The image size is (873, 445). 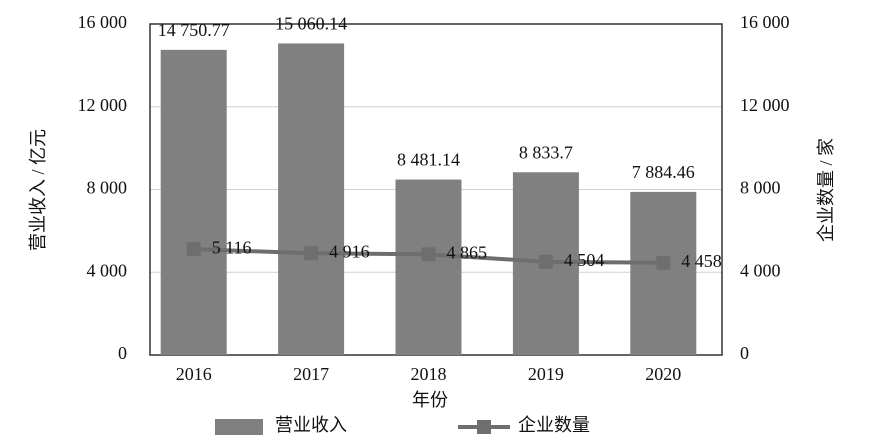 I want to click on line-value-label: 5 116, so click(x=232, y=247).